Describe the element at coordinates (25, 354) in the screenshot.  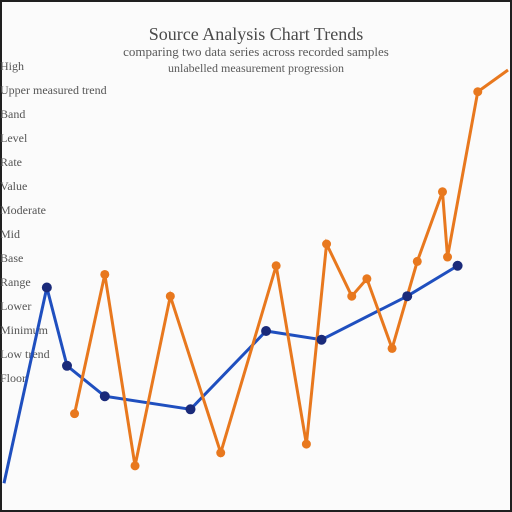
I see `y-axis-label: Low trend` at that location.